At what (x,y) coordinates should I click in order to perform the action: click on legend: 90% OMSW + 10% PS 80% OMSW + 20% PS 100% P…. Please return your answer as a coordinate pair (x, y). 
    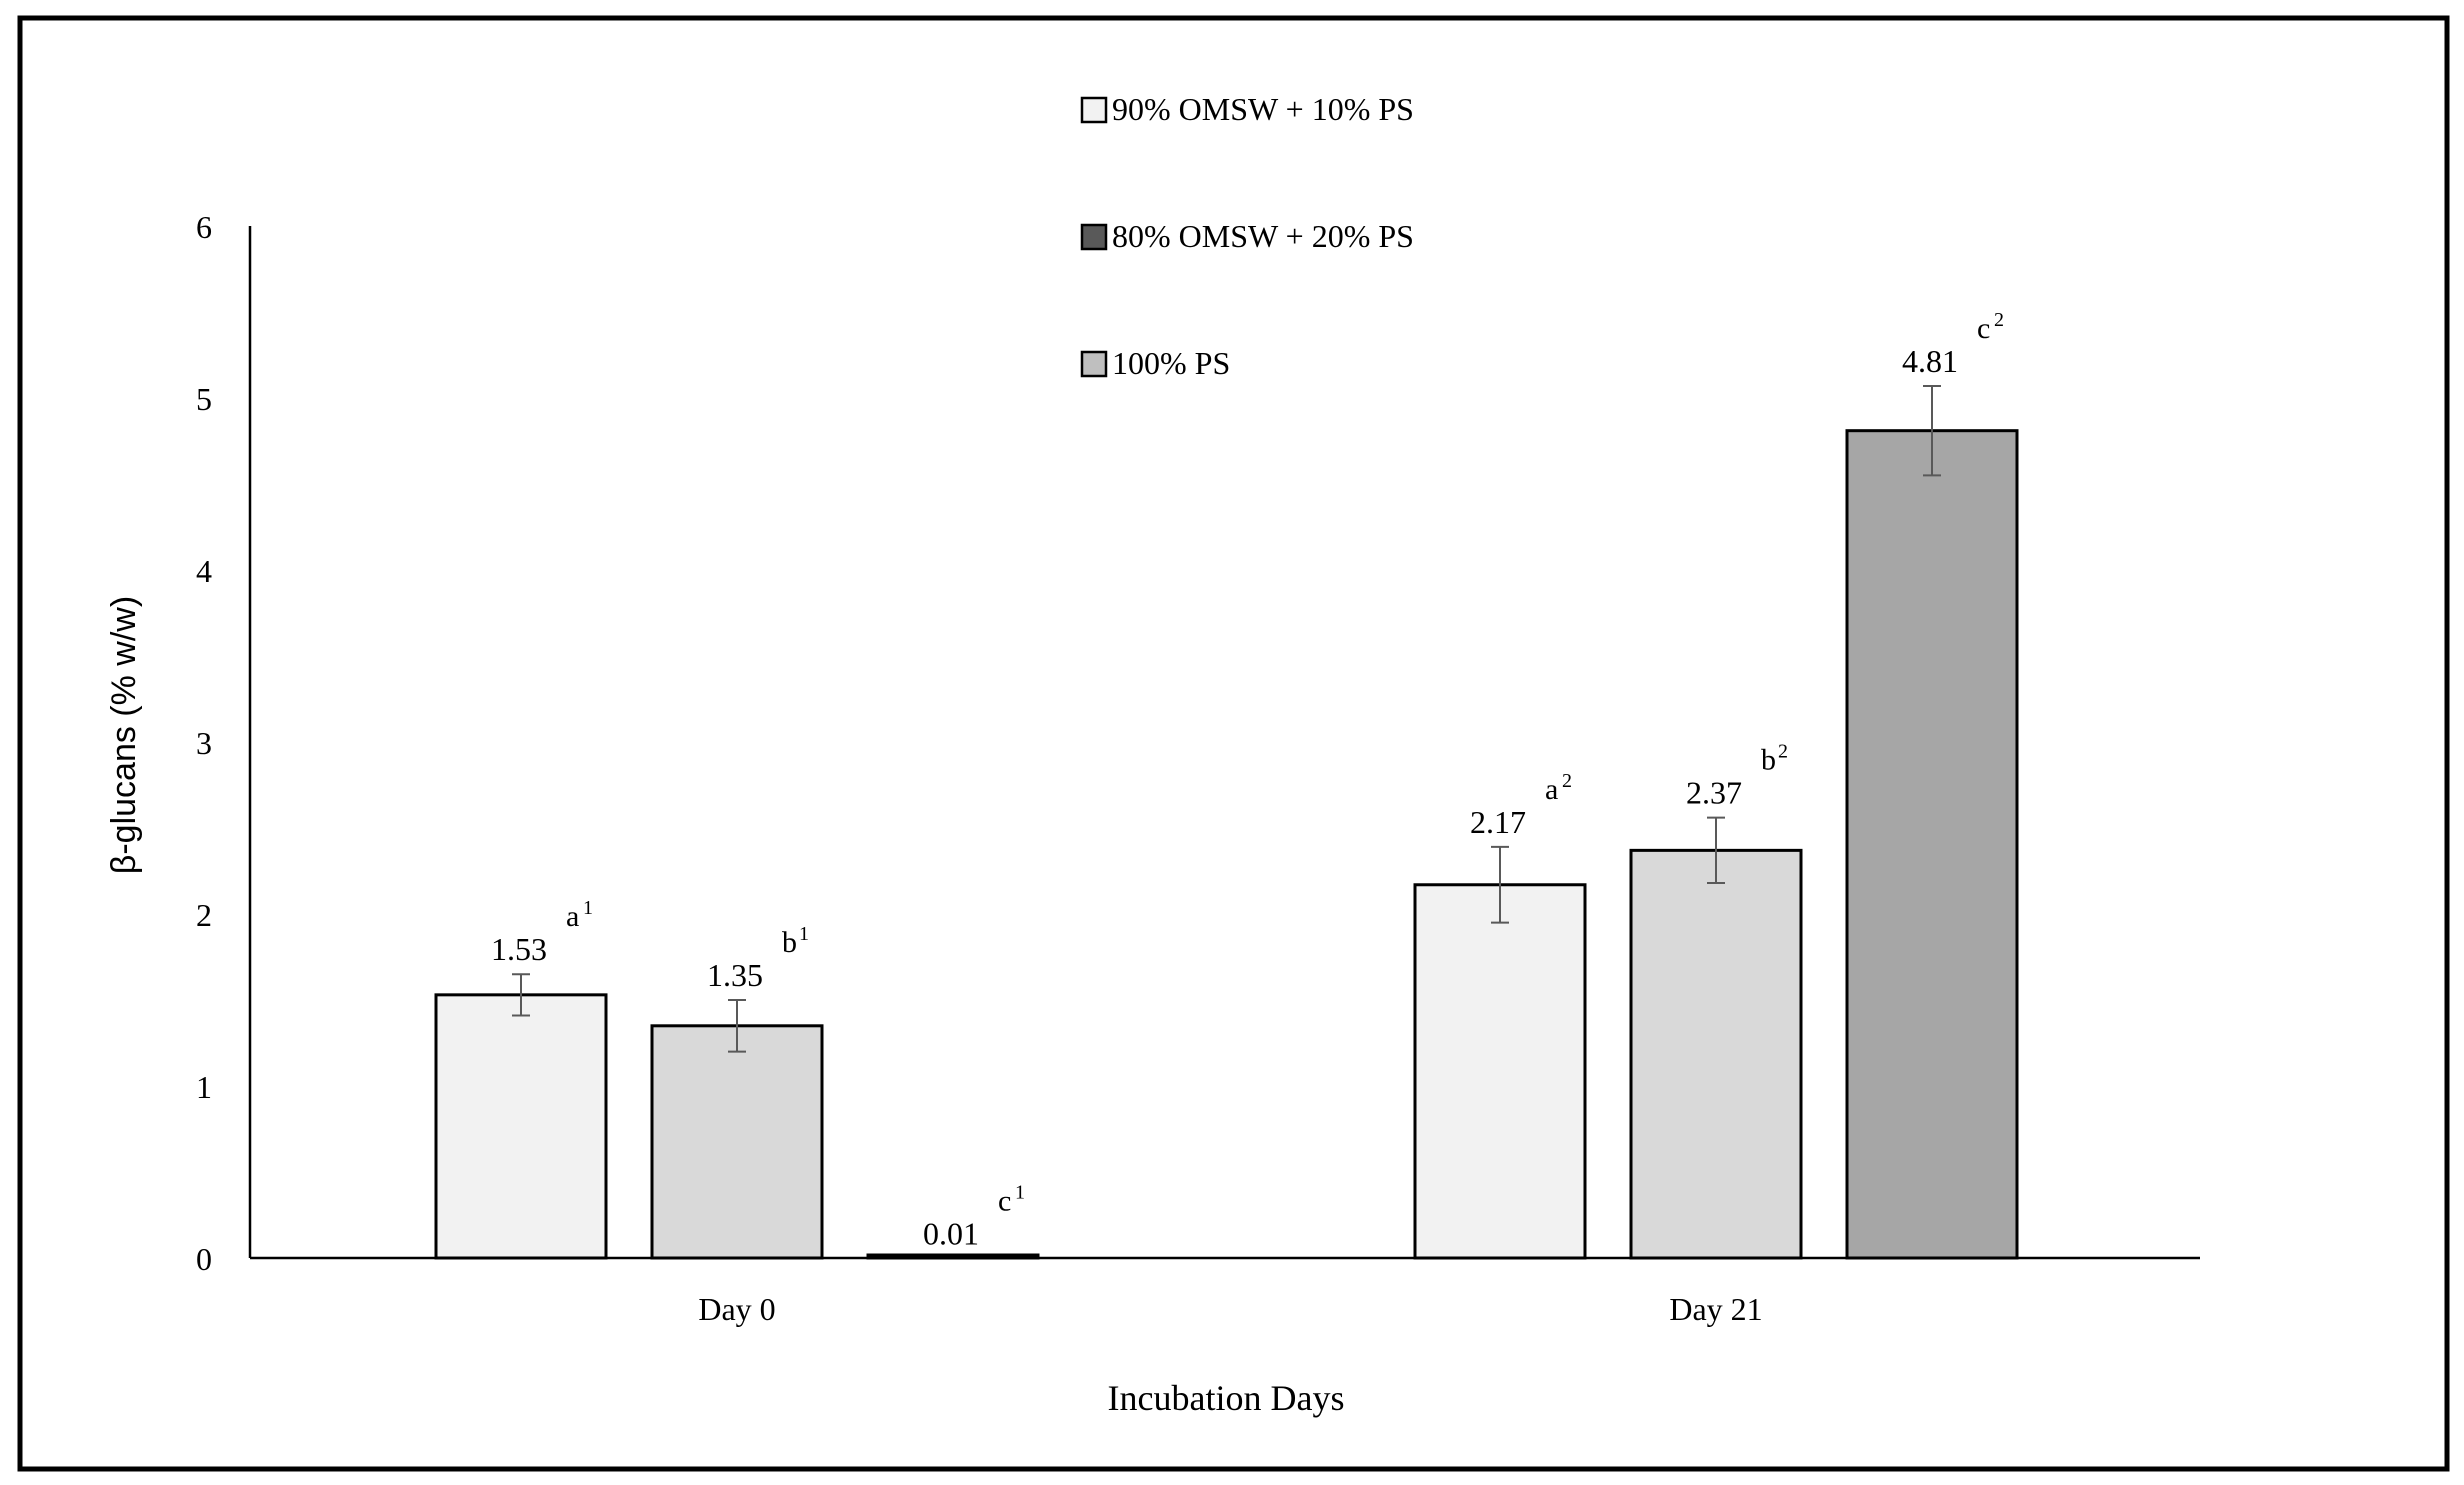
    Looking at the image, I should click on (1247, 236).